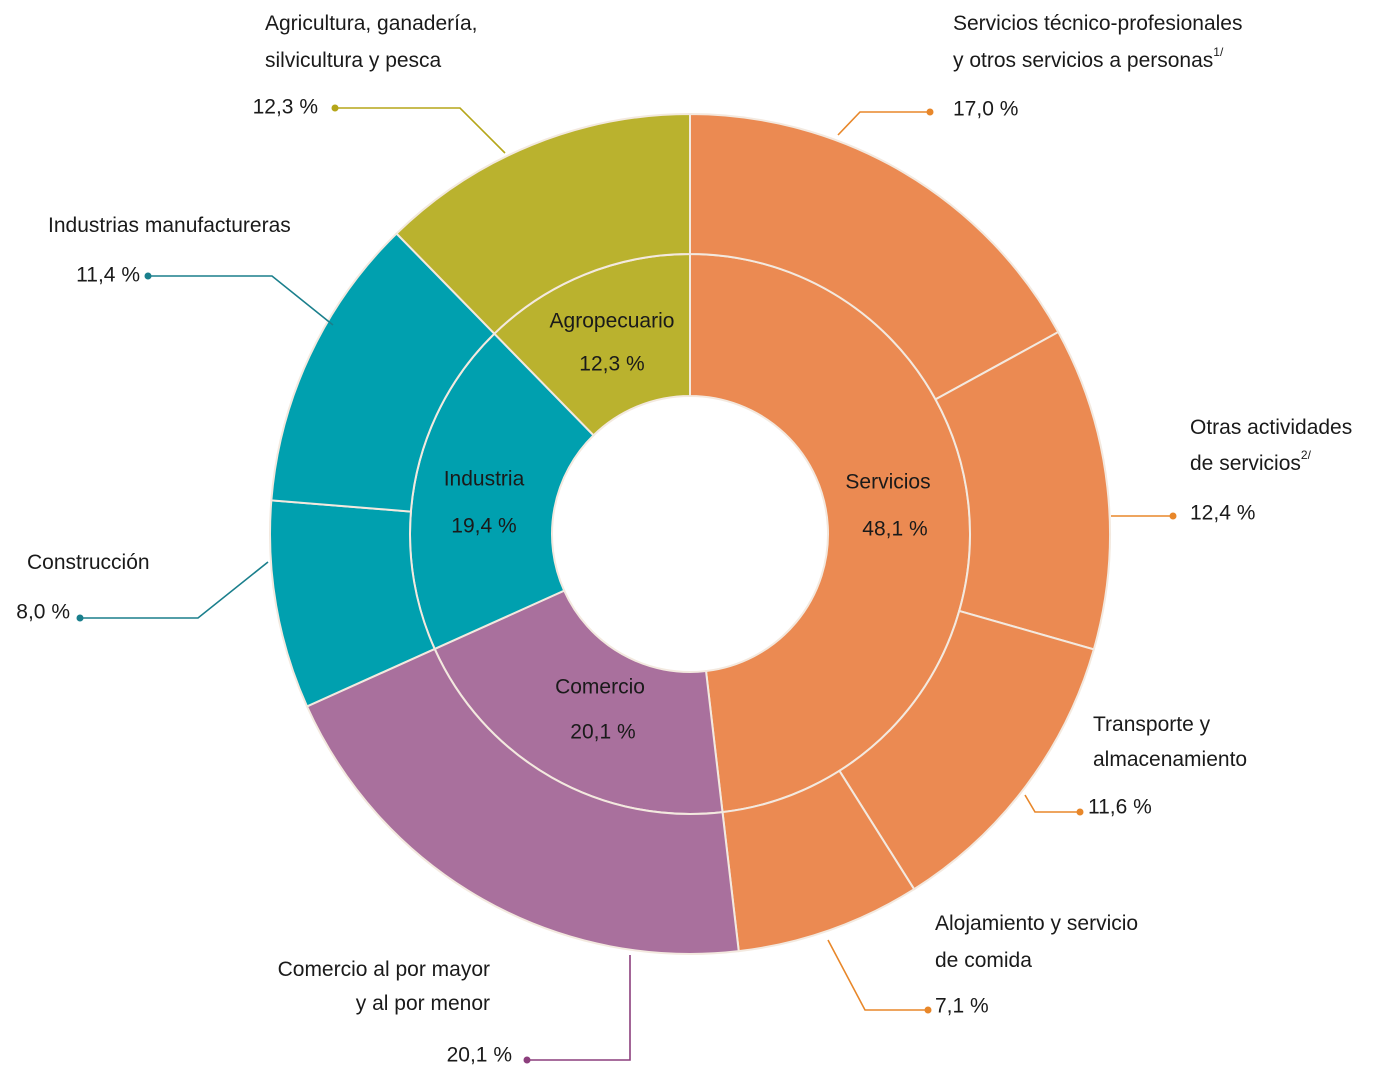 The height and width of the screenshot is (1074, 1388). I want to click on category-label: de comida, so click(983, 960).